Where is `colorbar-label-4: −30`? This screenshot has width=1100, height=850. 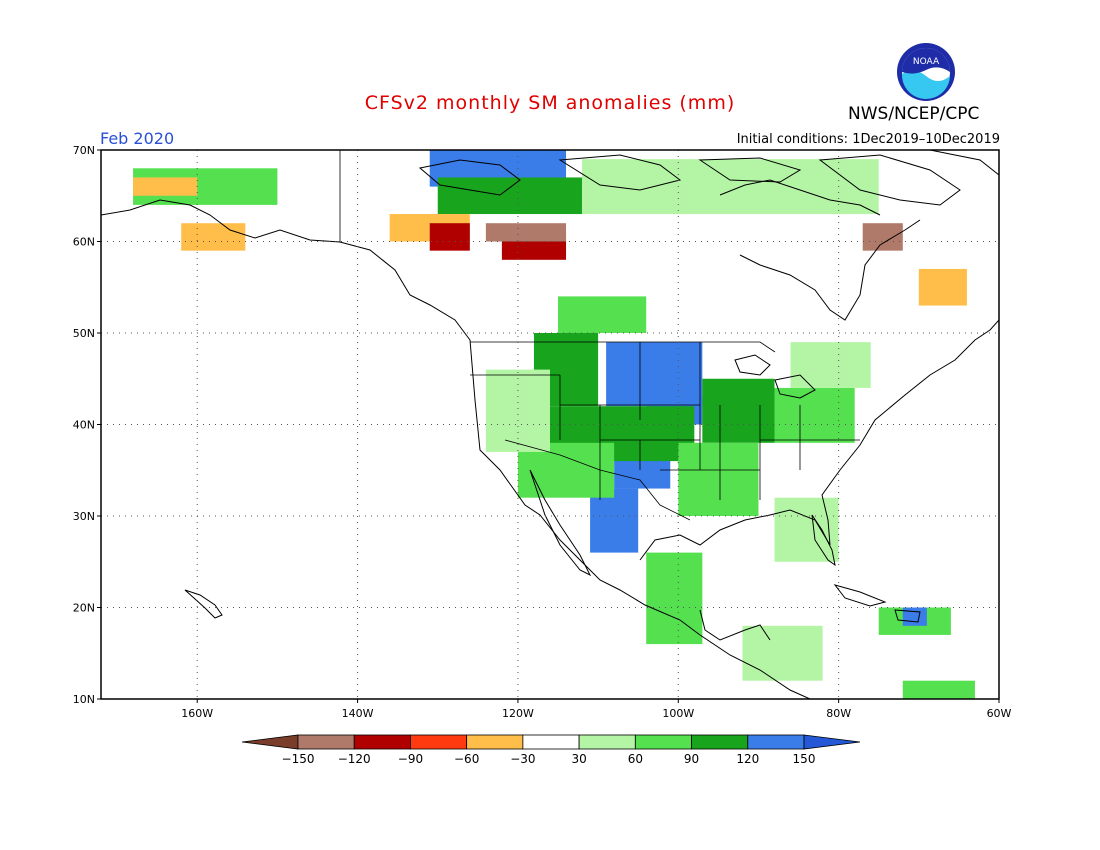
colorbar-label-4: −30 is located at coordinates (522, 759).